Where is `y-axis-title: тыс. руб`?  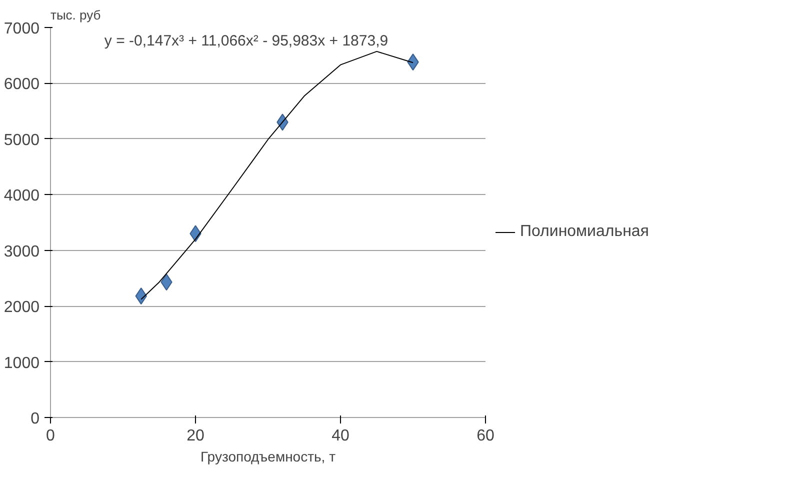 y-axis-title: тыс. руб is located at coordinates (75, 15).